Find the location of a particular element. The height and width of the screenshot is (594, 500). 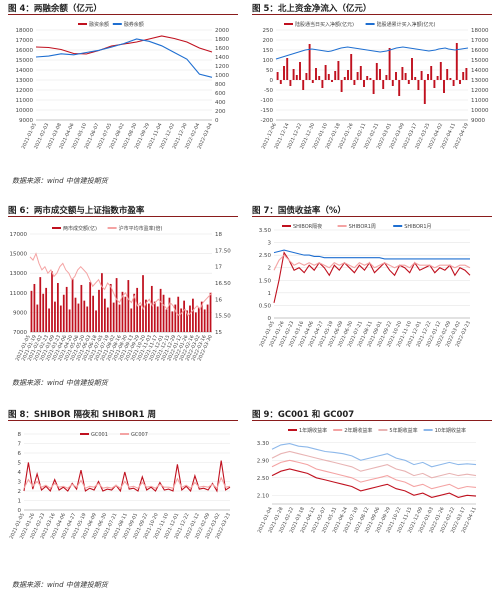

c4-ytick-right-5: 1000 is located at coordinates (222, 76).